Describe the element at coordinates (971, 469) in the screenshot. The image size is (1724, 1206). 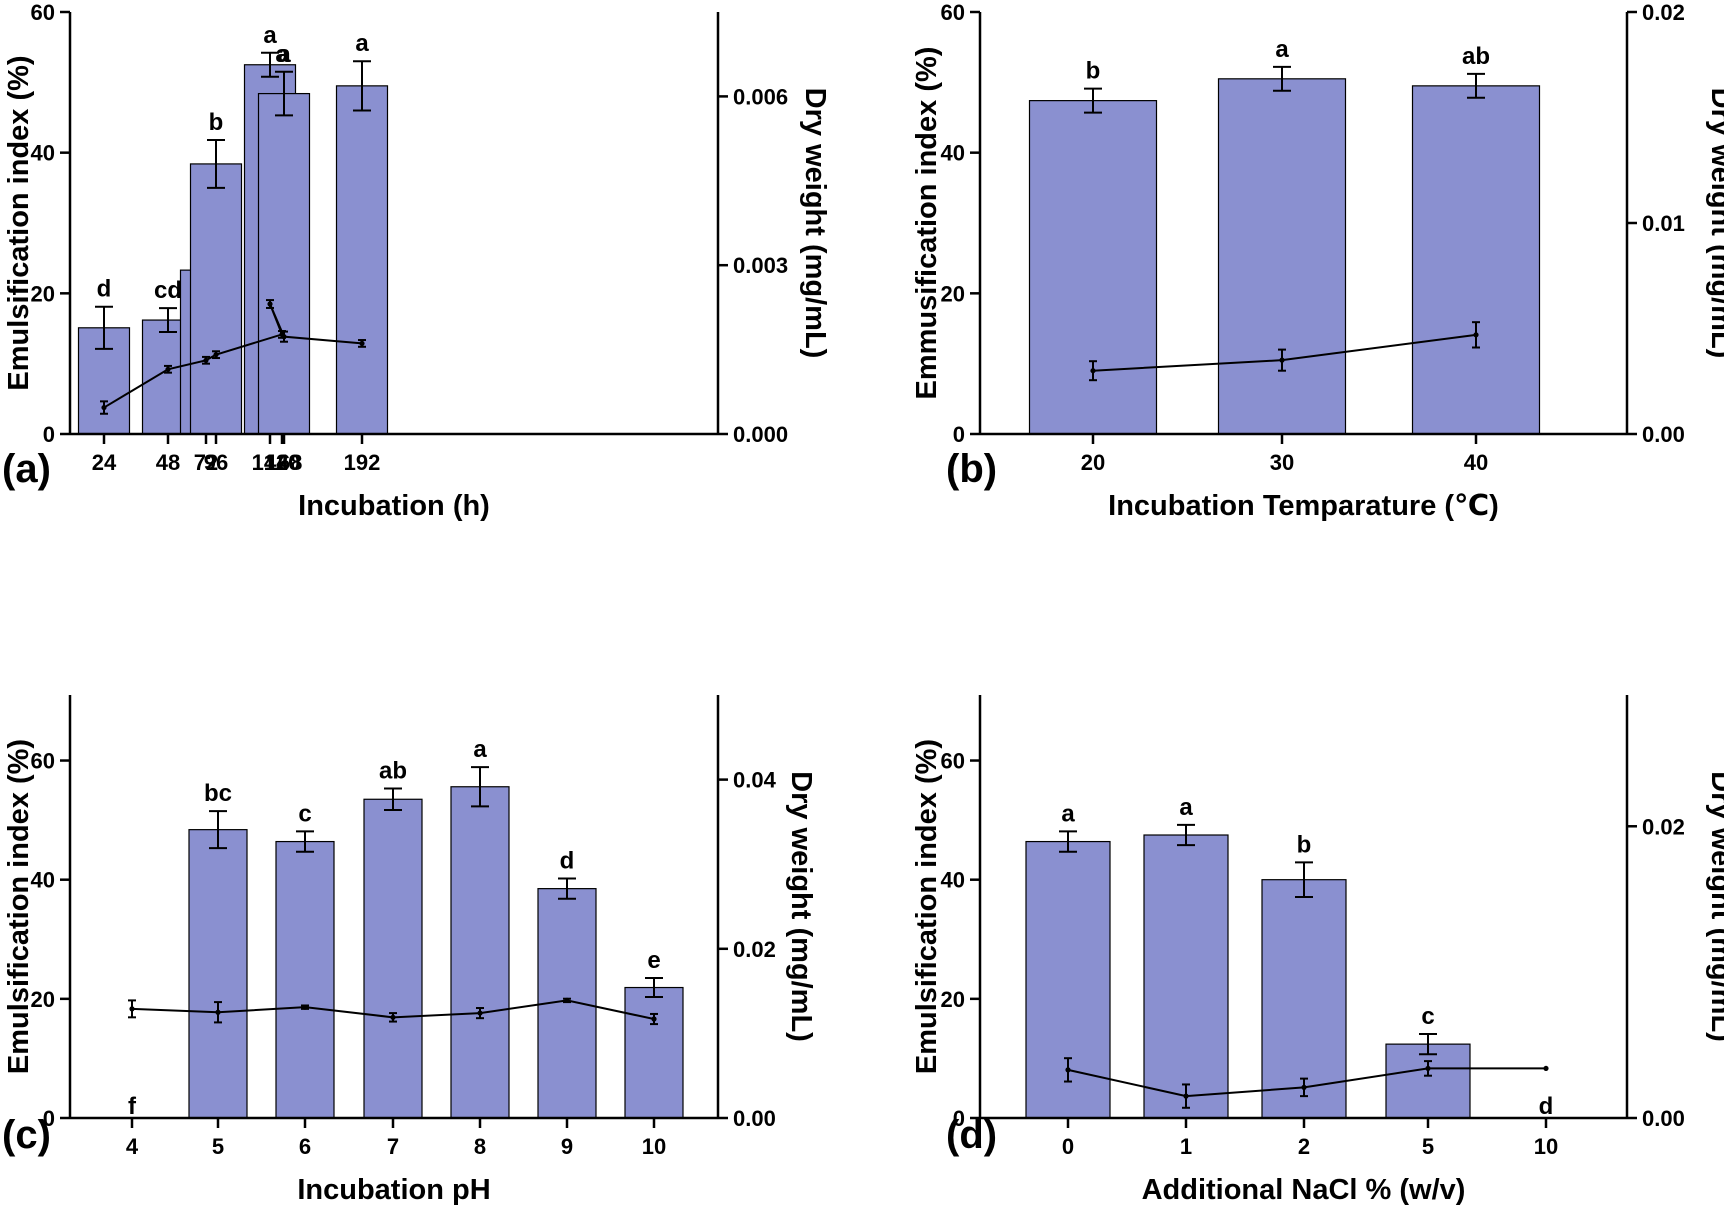
I see `panel-label: (b)` at that location.